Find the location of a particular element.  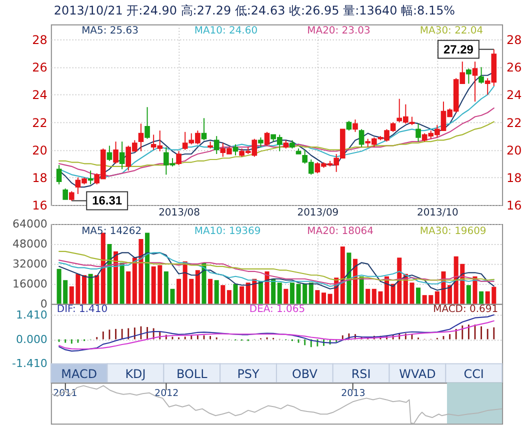

x-tick-label: 2013/10 is located at coordinates (437, 213).